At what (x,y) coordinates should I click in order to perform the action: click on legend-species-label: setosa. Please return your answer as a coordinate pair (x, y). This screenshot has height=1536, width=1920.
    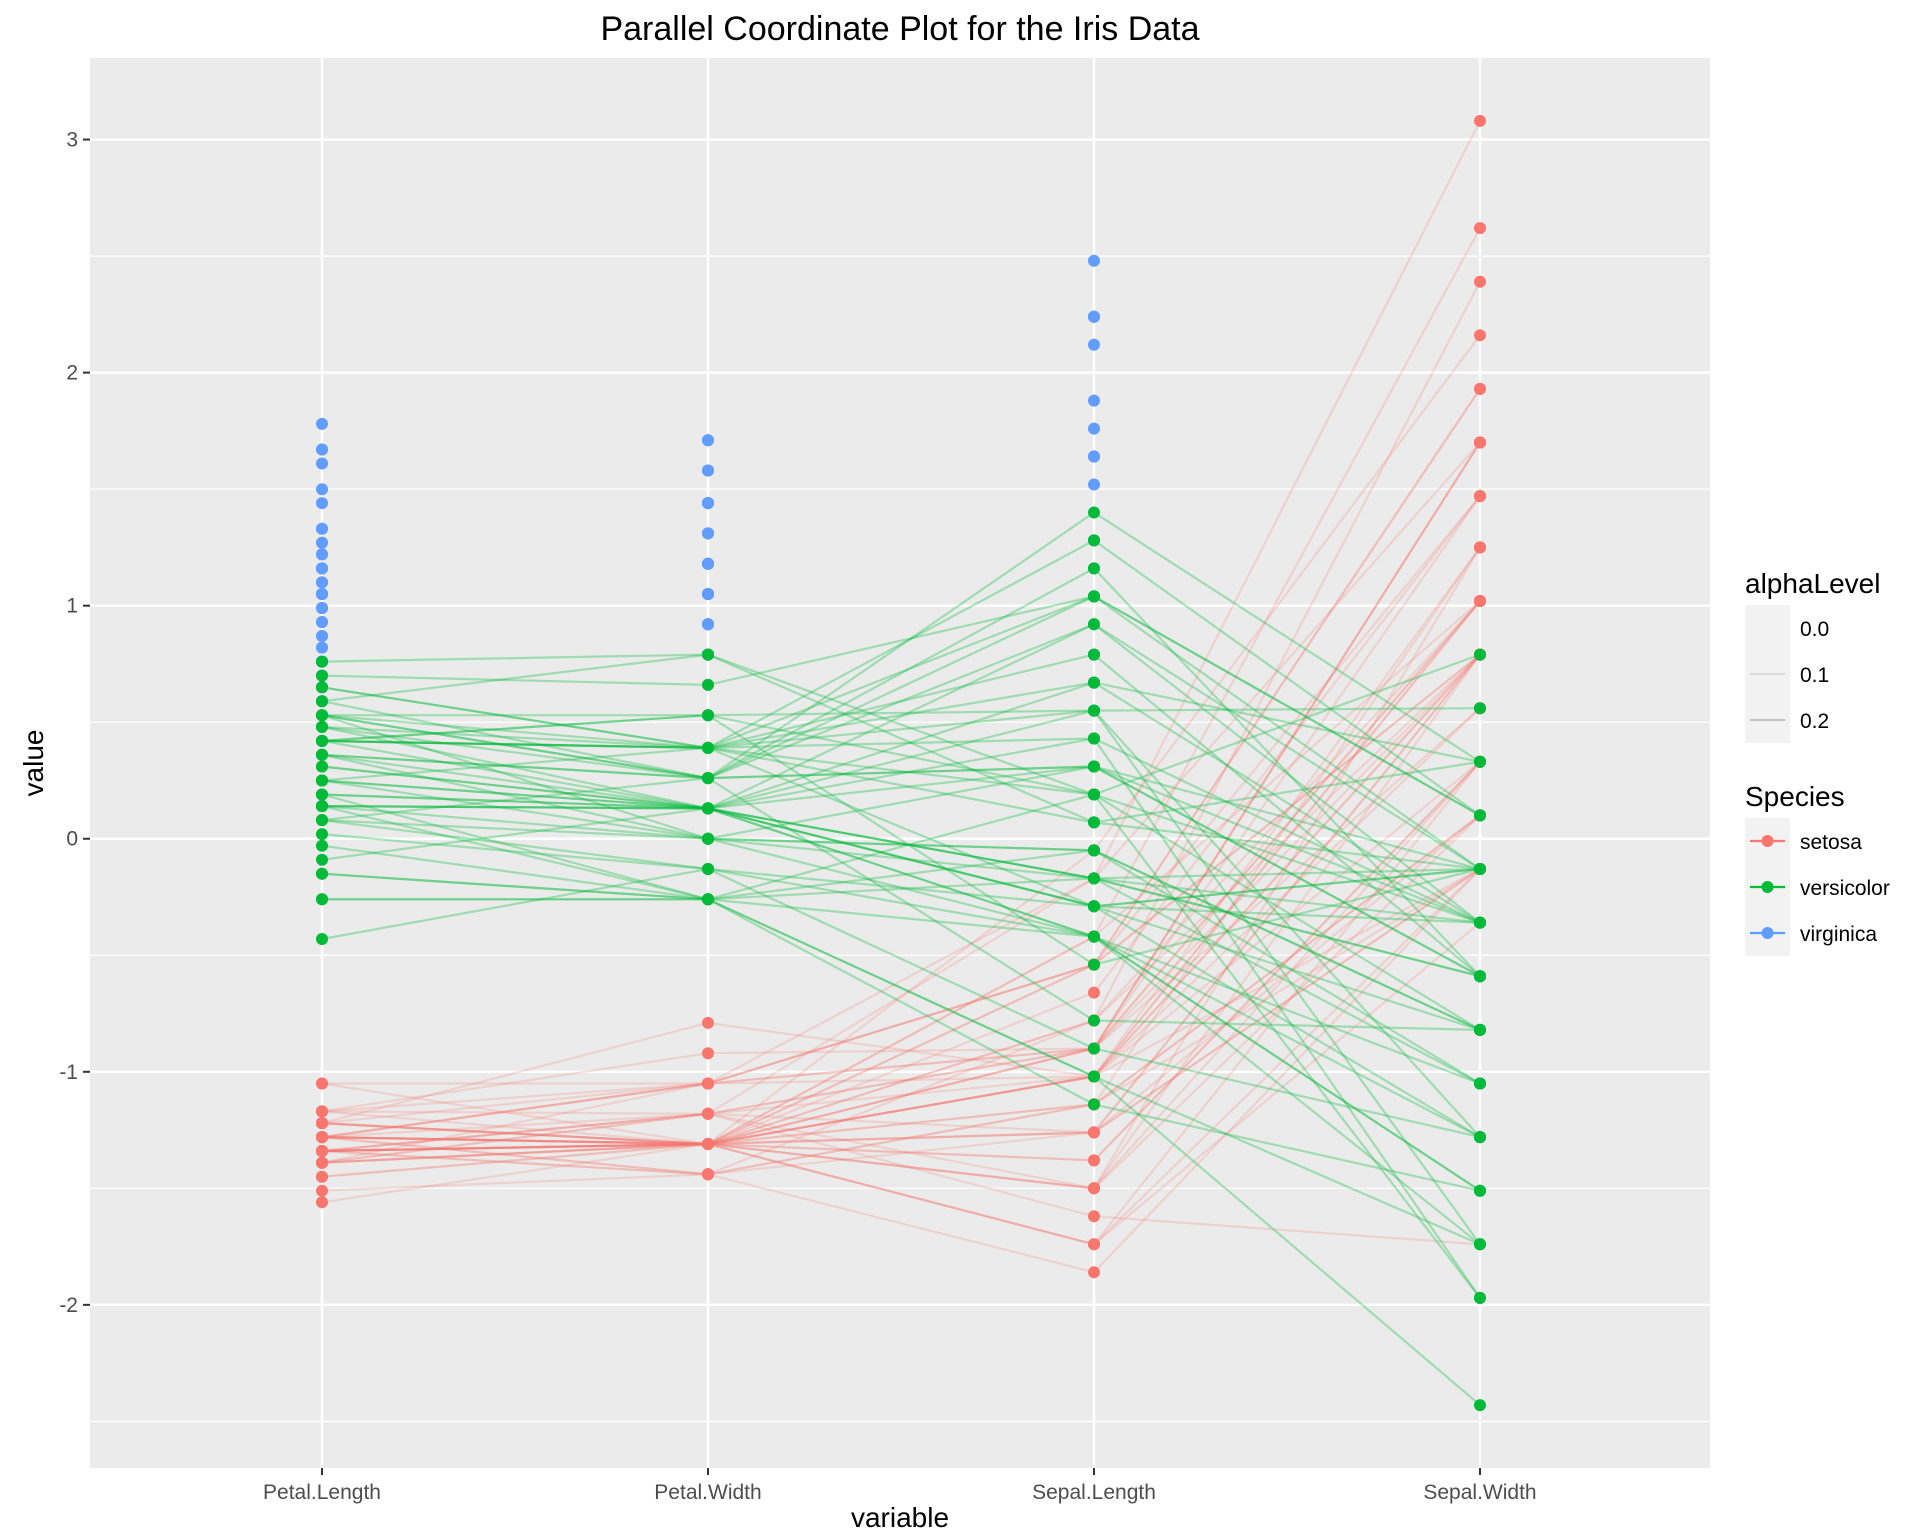
    Looking at the image, I should click on (1831, 842).